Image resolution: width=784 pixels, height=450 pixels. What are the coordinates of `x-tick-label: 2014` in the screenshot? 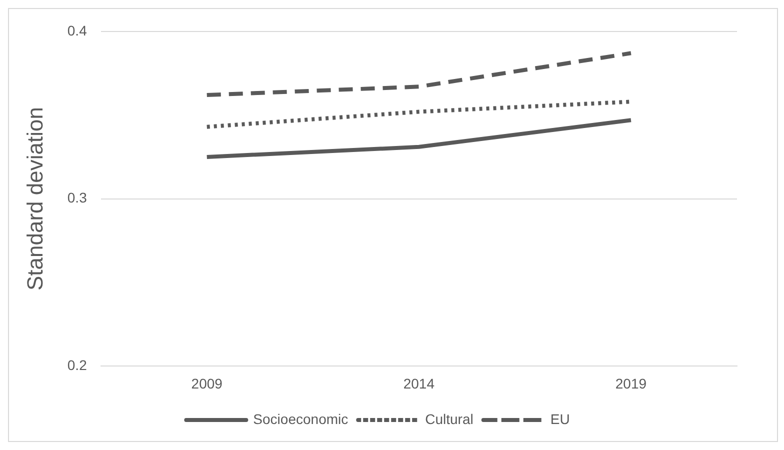 It's located at (419, 383).